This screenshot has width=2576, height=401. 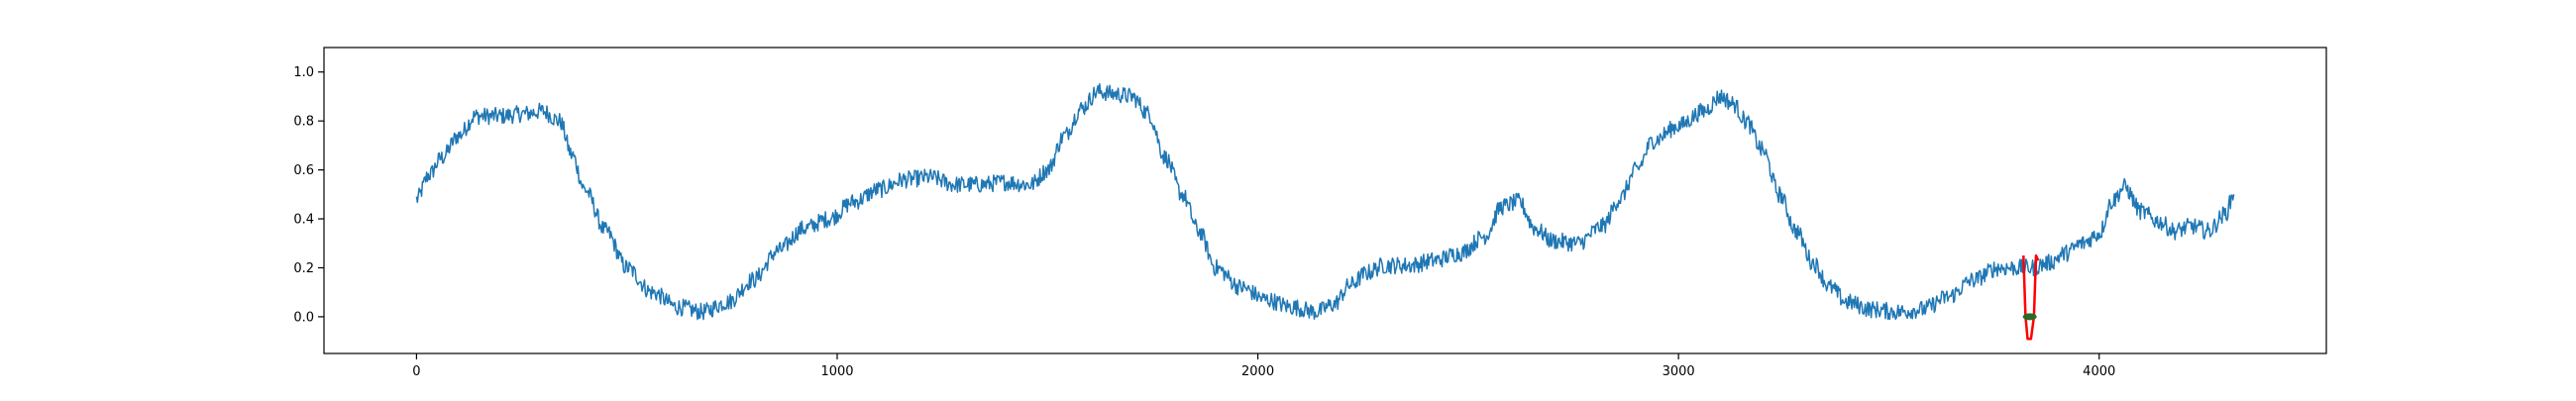 I want to click on y-axis: 0.0 0.2 0.4 0.6 0.8 1.0, so click(x=308, y=195).